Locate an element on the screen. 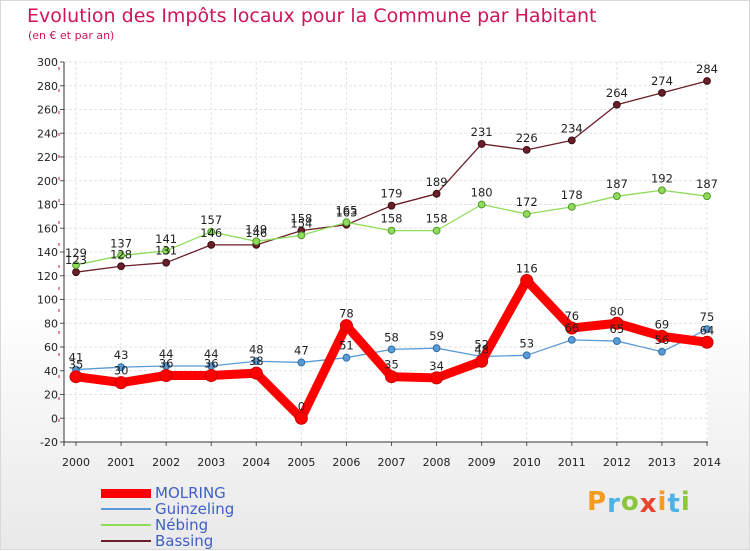  data-label: 129 is located at coordinates (76, 253).